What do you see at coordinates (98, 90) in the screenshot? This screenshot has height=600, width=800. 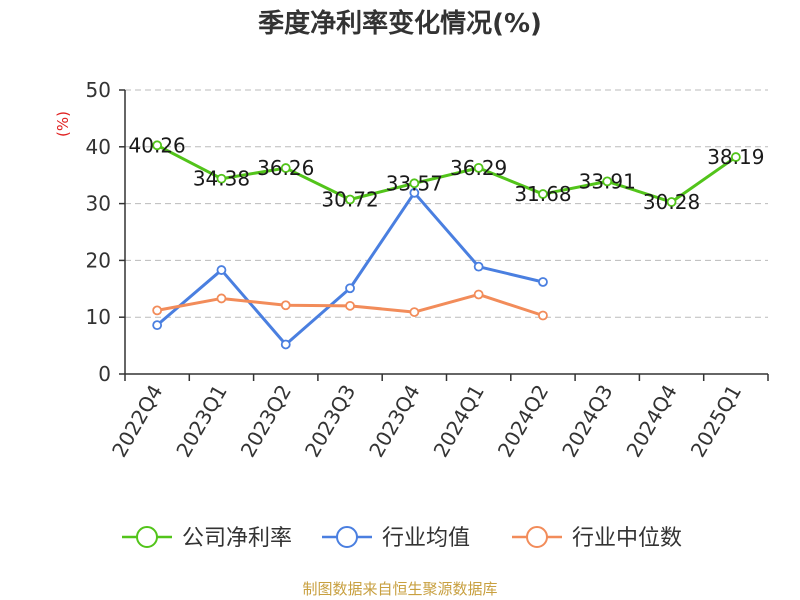 I see `y-tick-label: 50` at bounding box center [98, 90].